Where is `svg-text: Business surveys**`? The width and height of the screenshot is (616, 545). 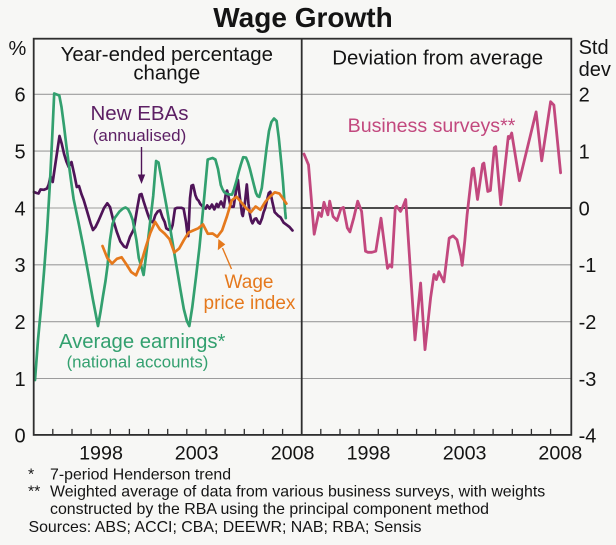
svg-text: Business surveys** is located at coordinates (432, 126).